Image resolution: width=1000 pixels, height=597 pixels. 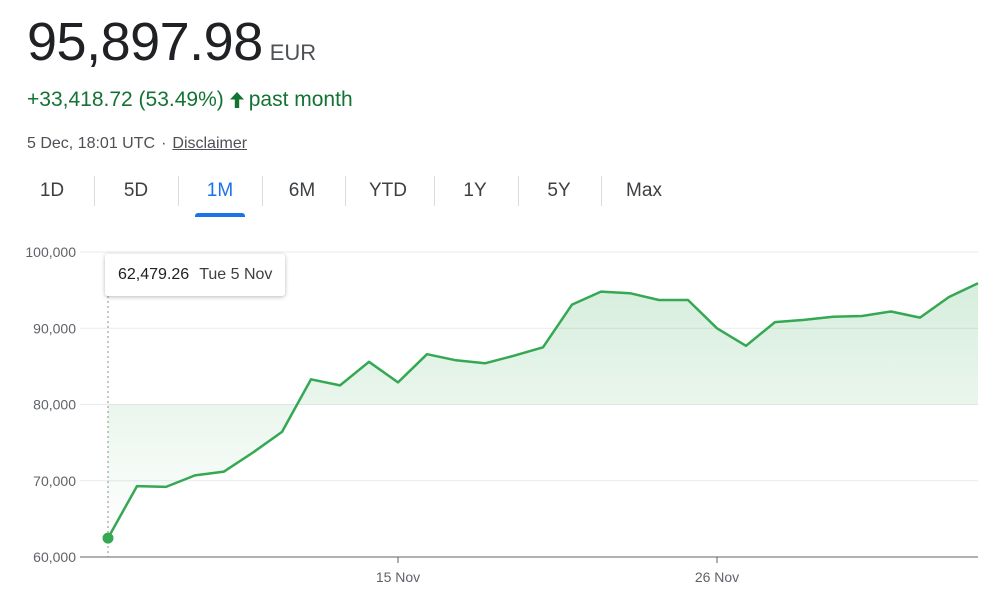 What do you see at coordinates (557, 571) in the screenshot?
I see `x-axis: 15 Nov 26 Nov` at bounding box center [557, 571].